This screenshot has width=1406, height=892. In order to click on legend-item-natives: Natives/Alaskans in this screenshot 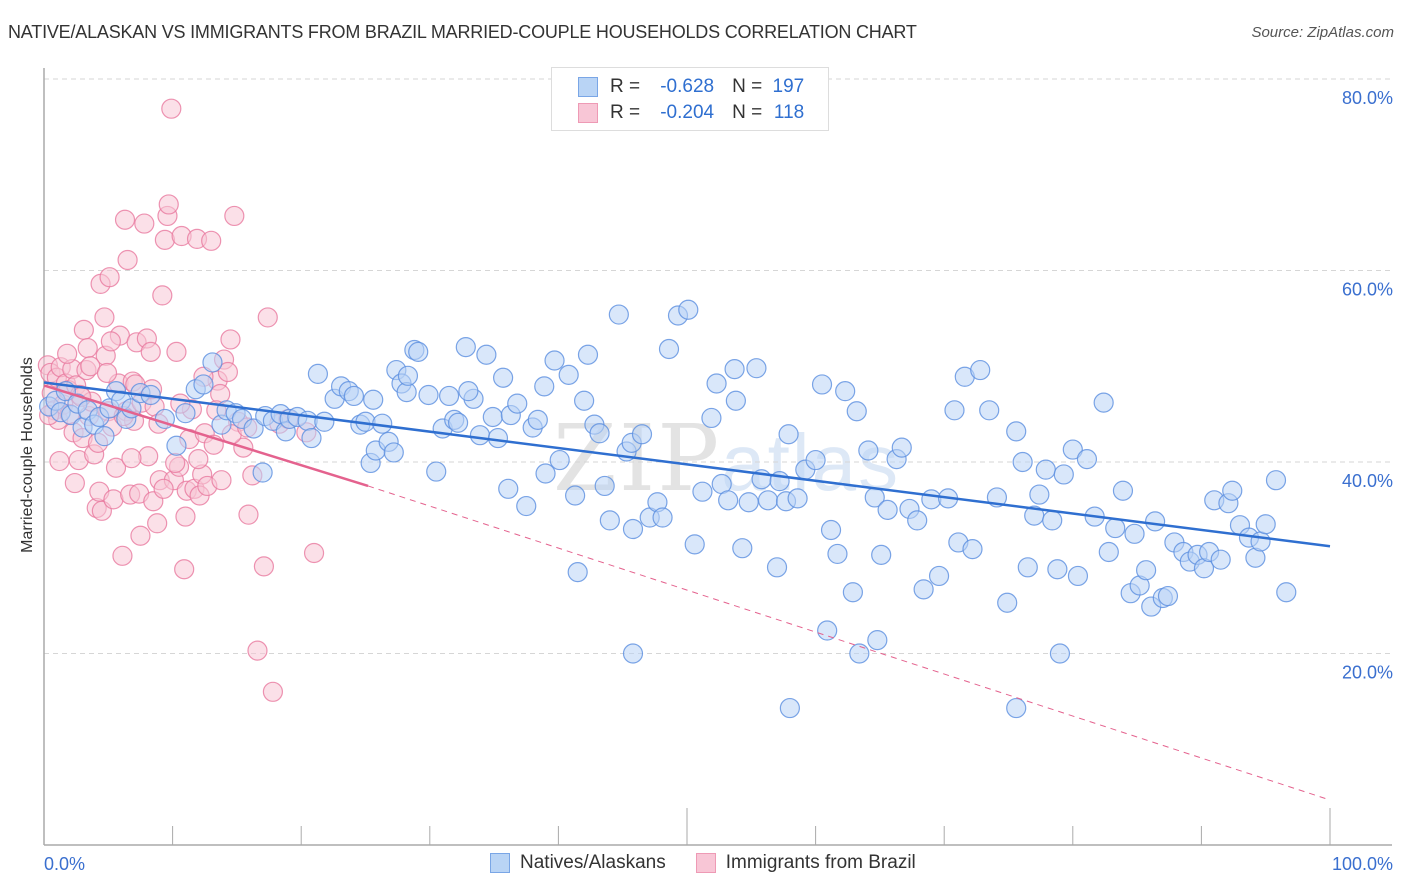, I will do `click(578, 863)`.